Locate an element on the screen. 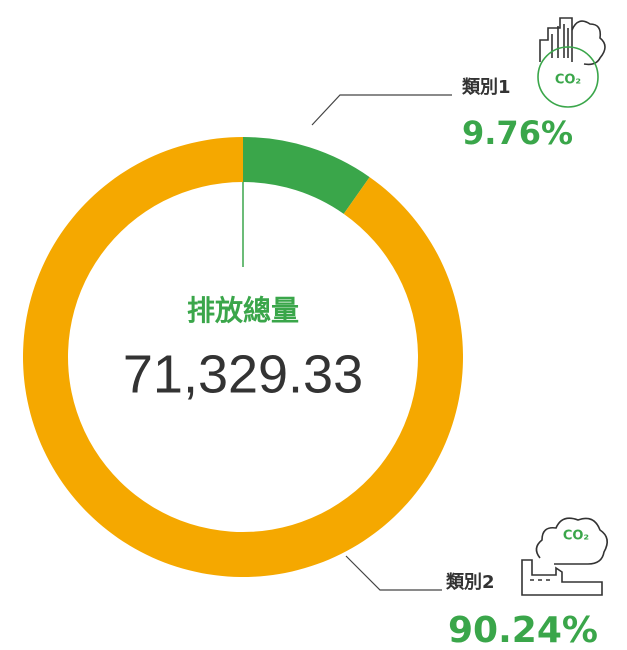 The height and width of the screenshot is (650, 627). center-title: 排放總量 is located at coordinates (243, 310).